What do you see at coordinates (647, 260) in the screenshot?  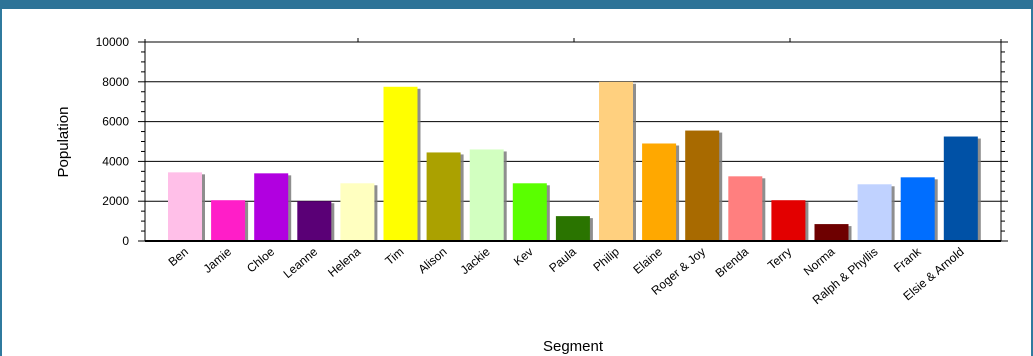 I see `x-tick-label: Elaine` at bounding box center [647, 260].